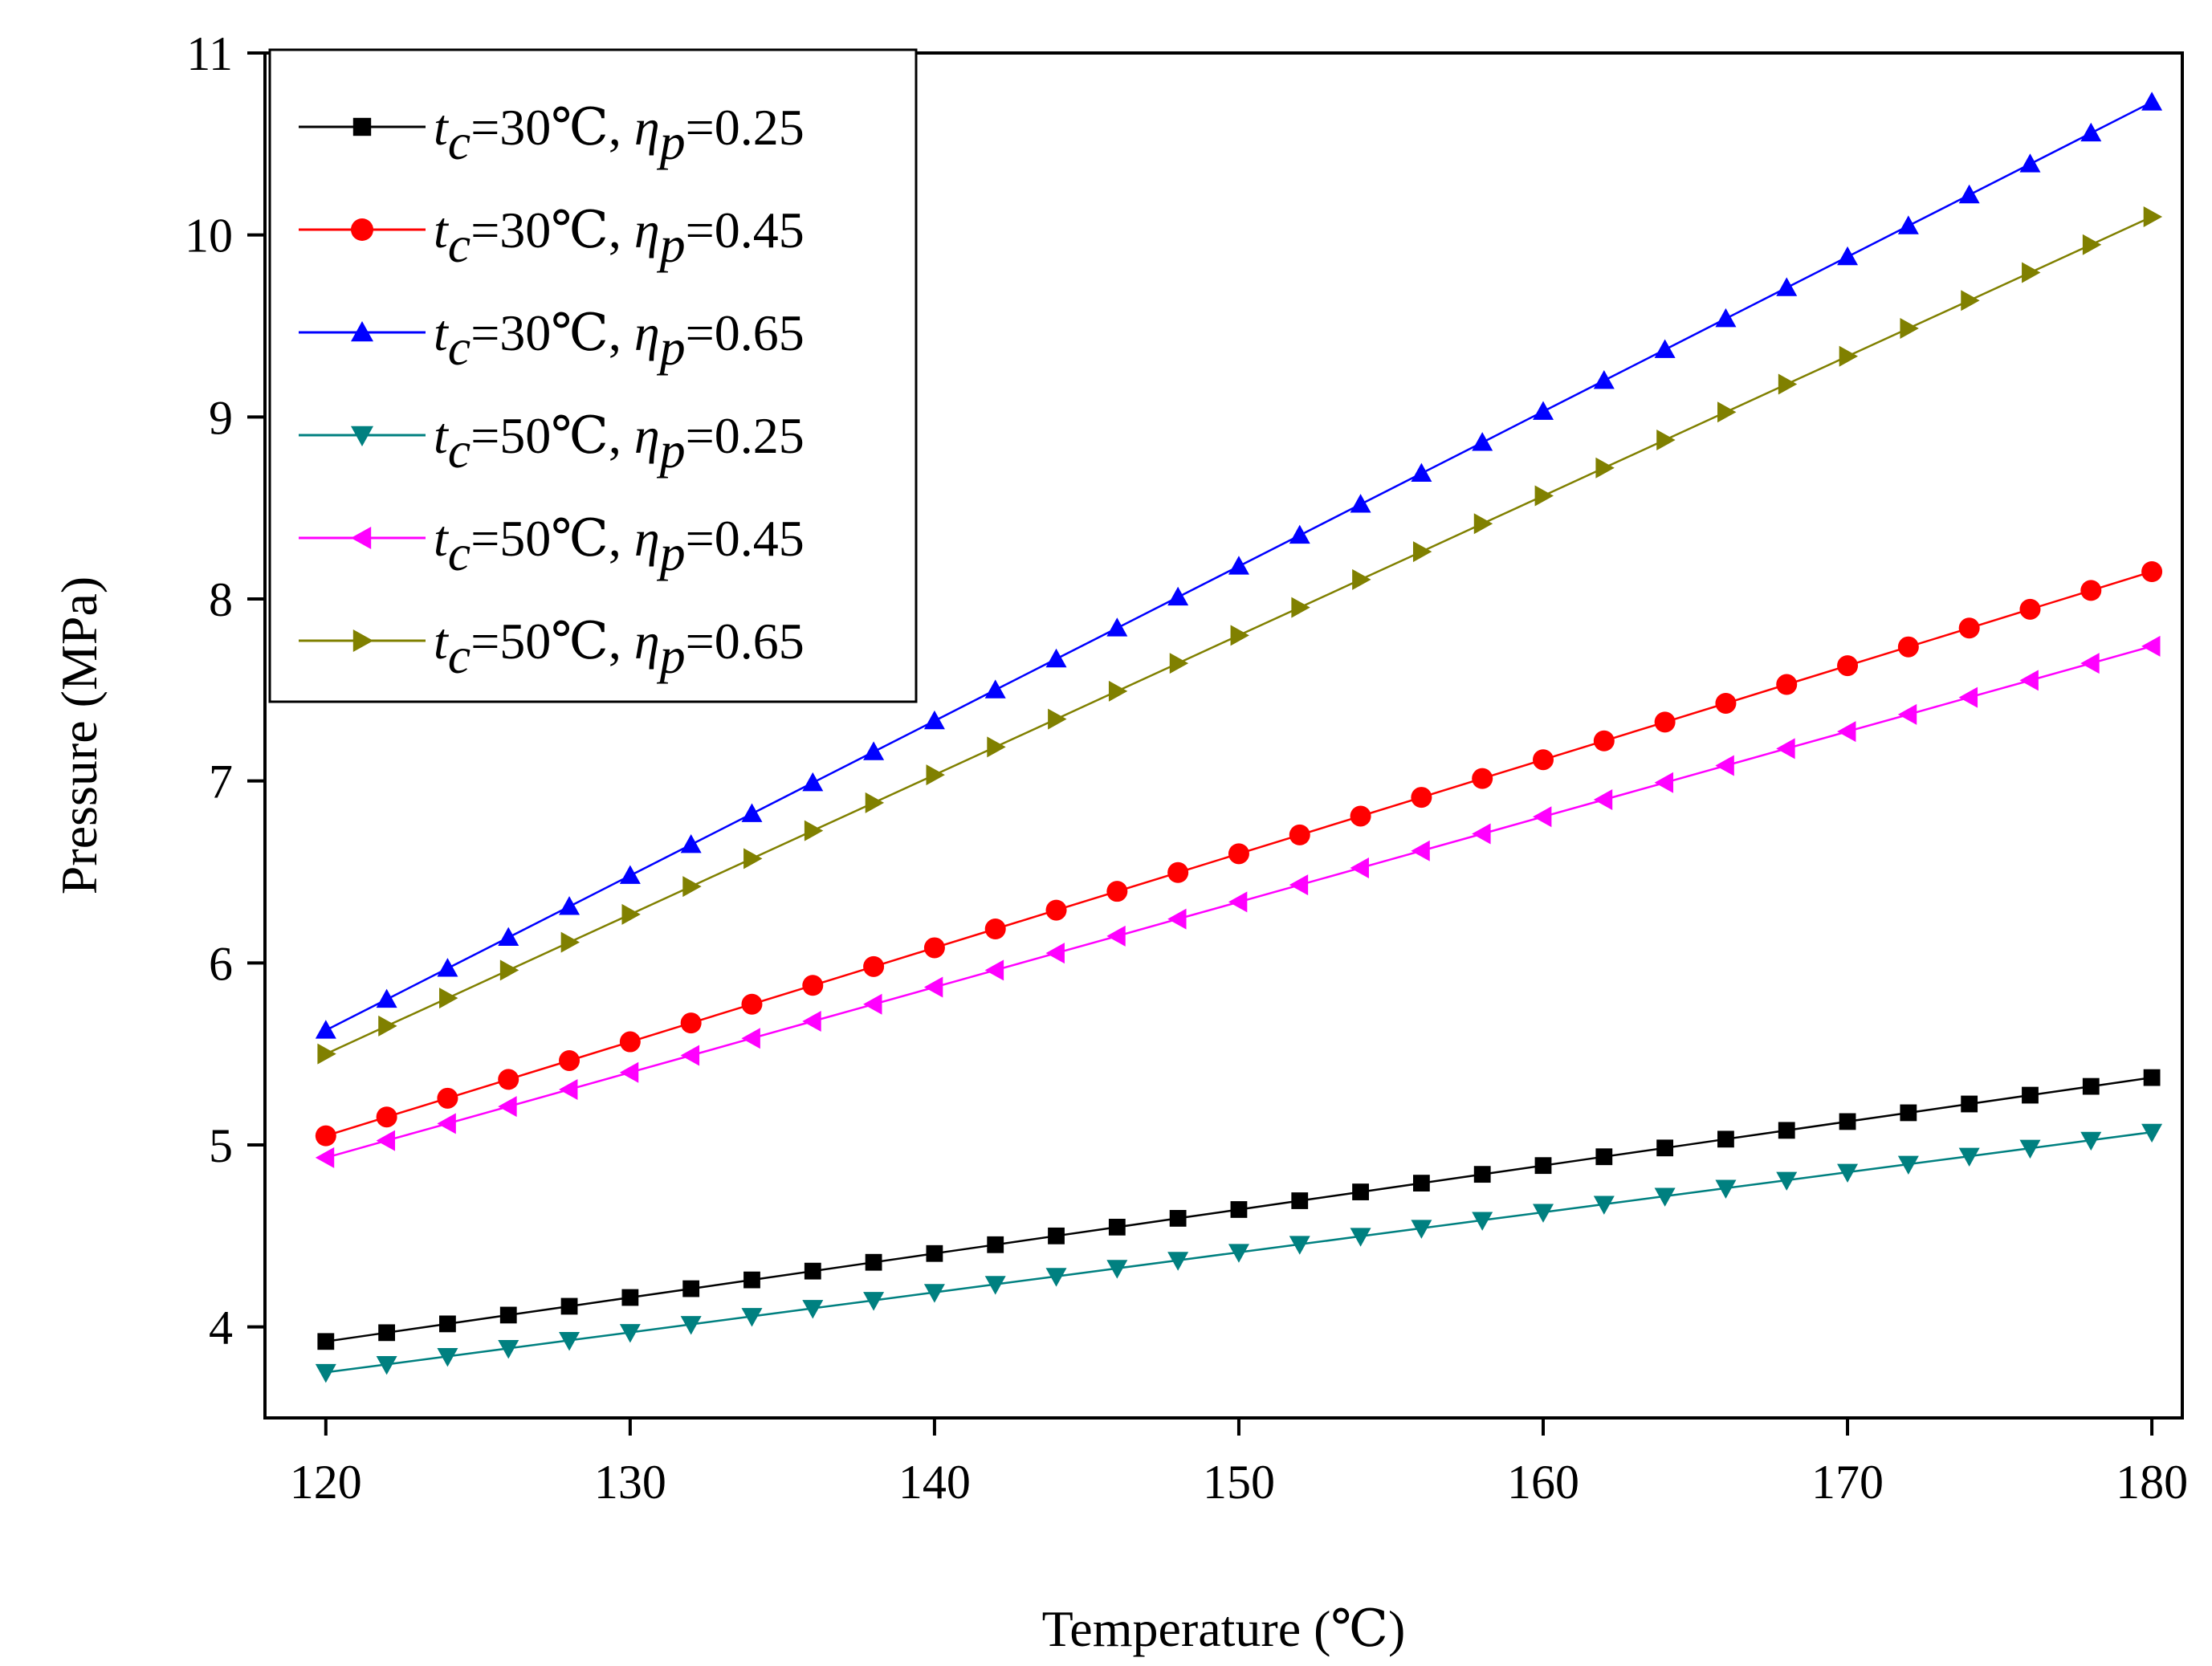  I want to click on legend-item: tc=30℃, ηp=0.45, so click(552, 237).